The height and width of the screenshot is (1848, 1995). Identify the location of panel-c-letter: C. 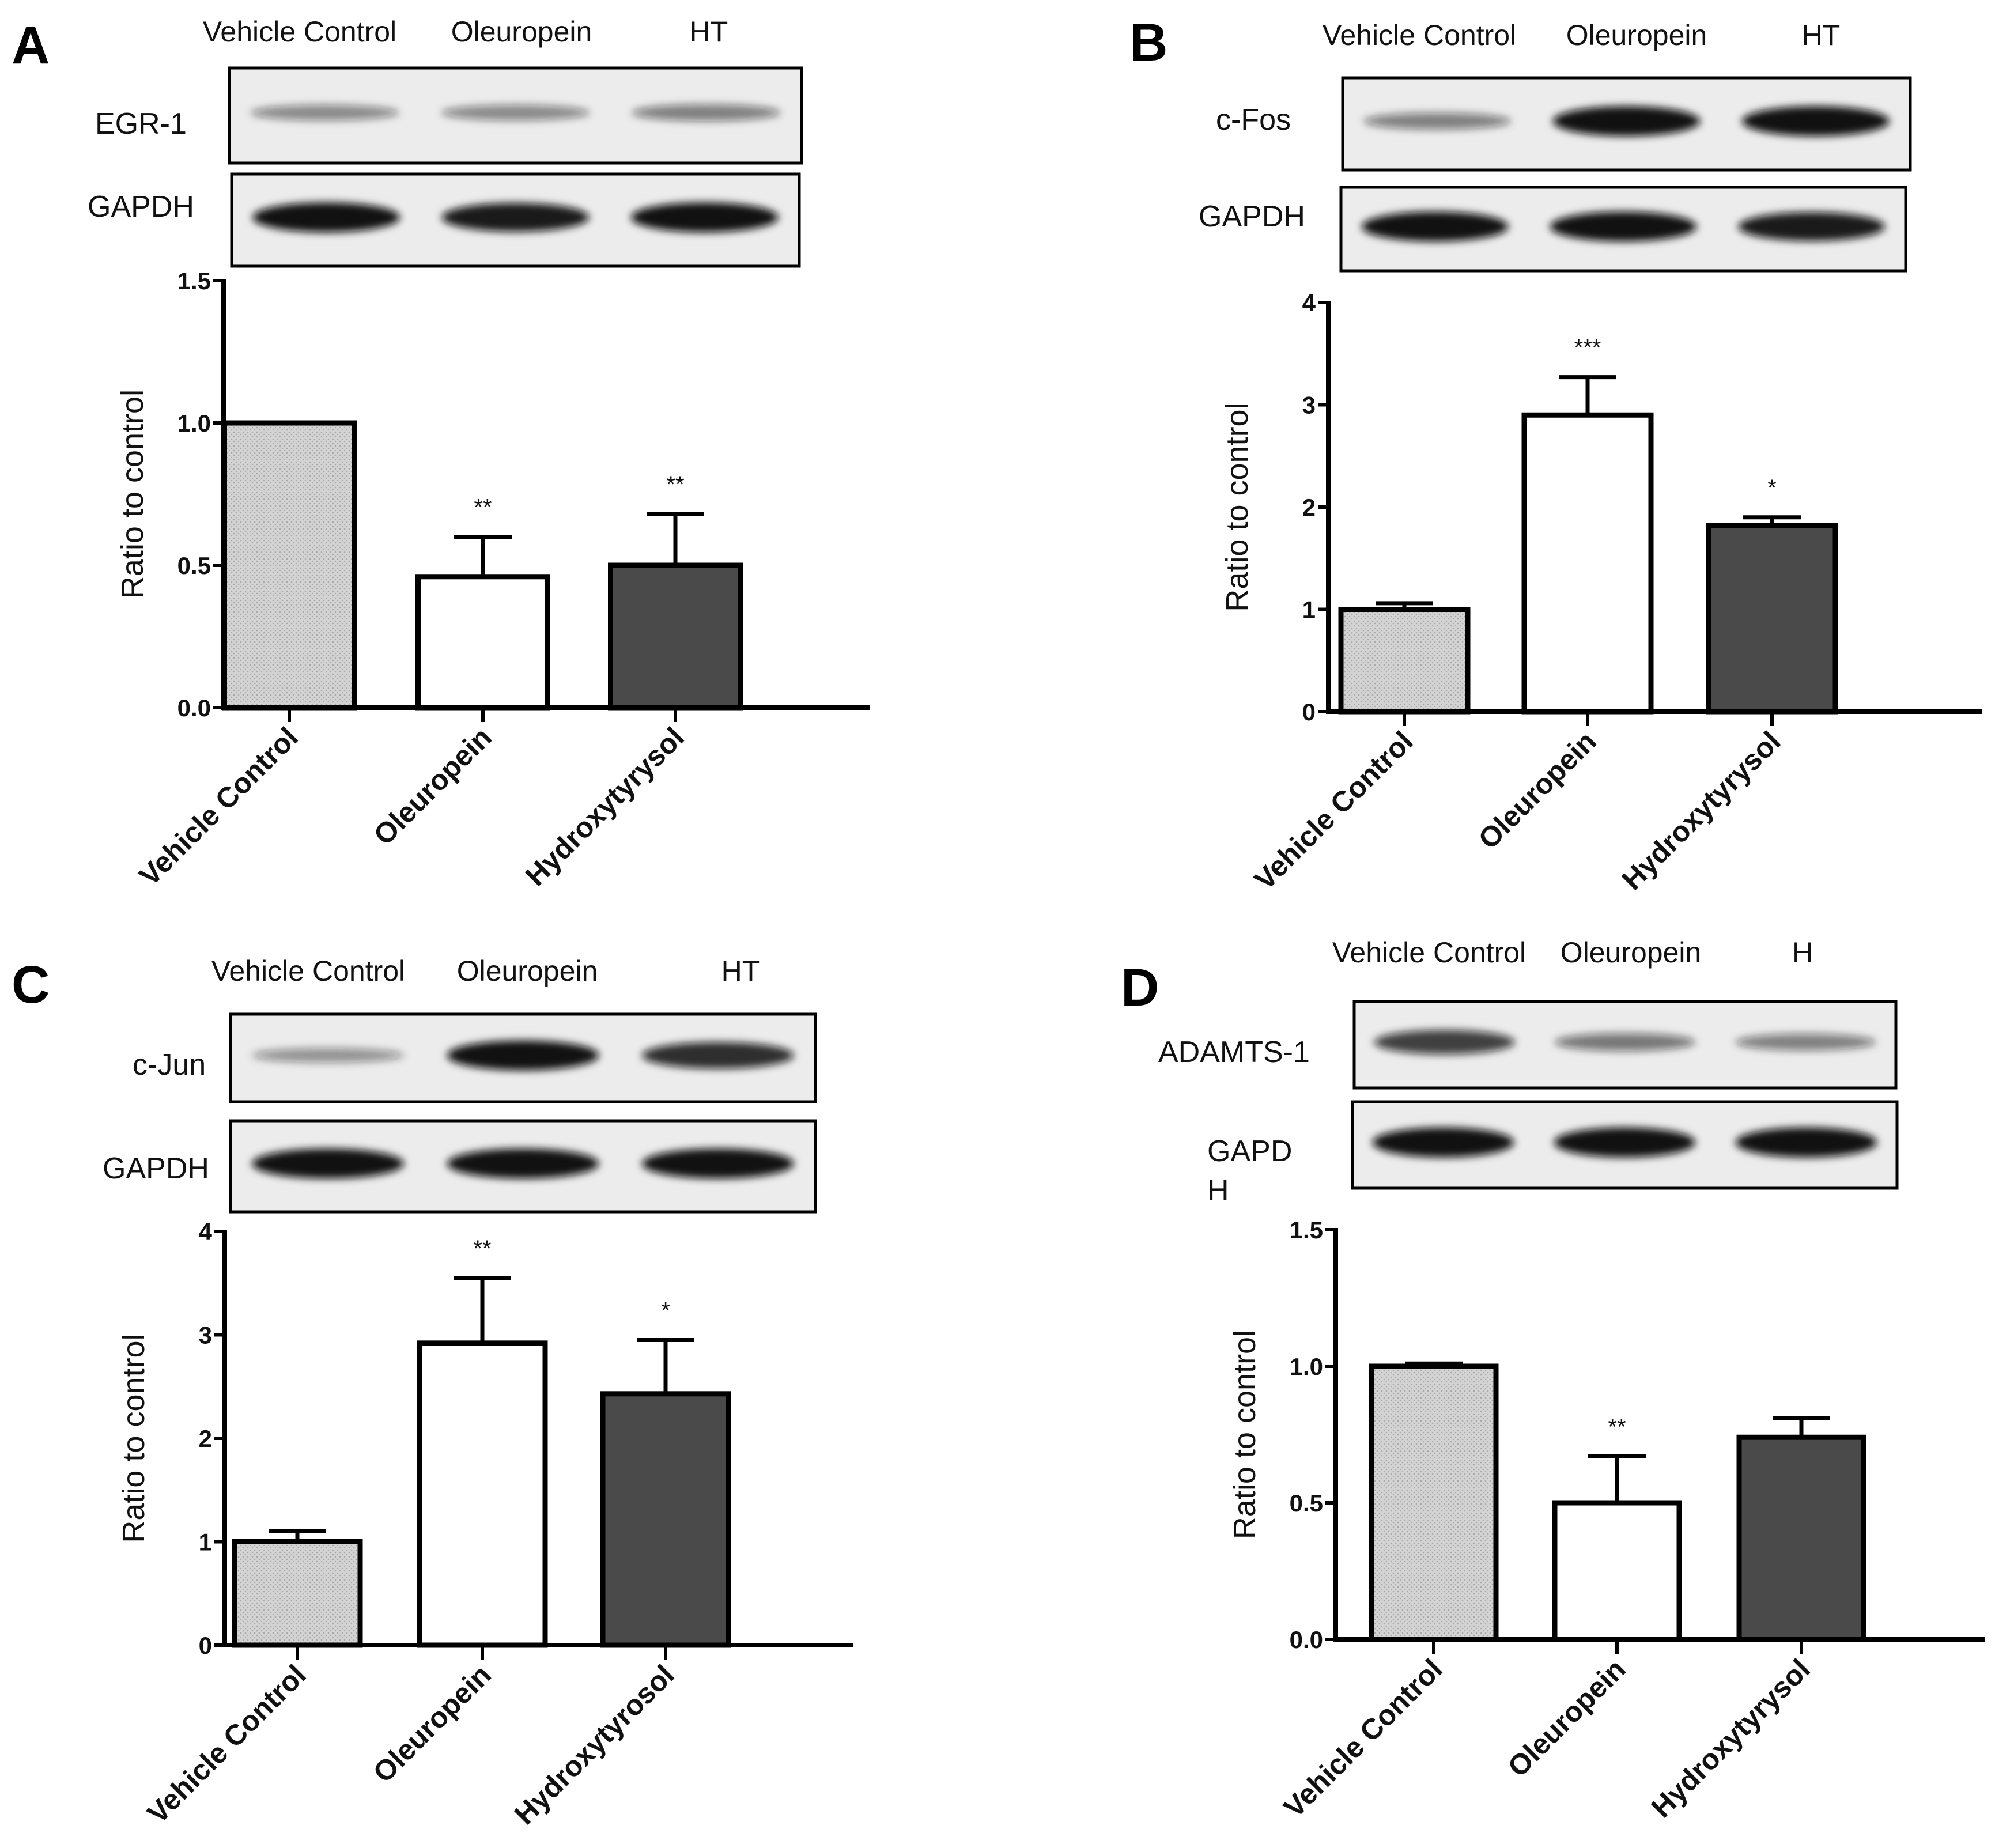
(31, 984).